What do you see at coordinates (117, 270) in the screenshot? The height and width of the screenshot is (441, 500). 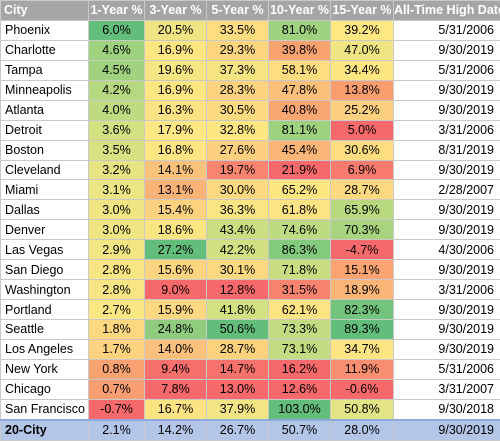 I see `value-cell: 2.8%` at bounding box center [117, 270].